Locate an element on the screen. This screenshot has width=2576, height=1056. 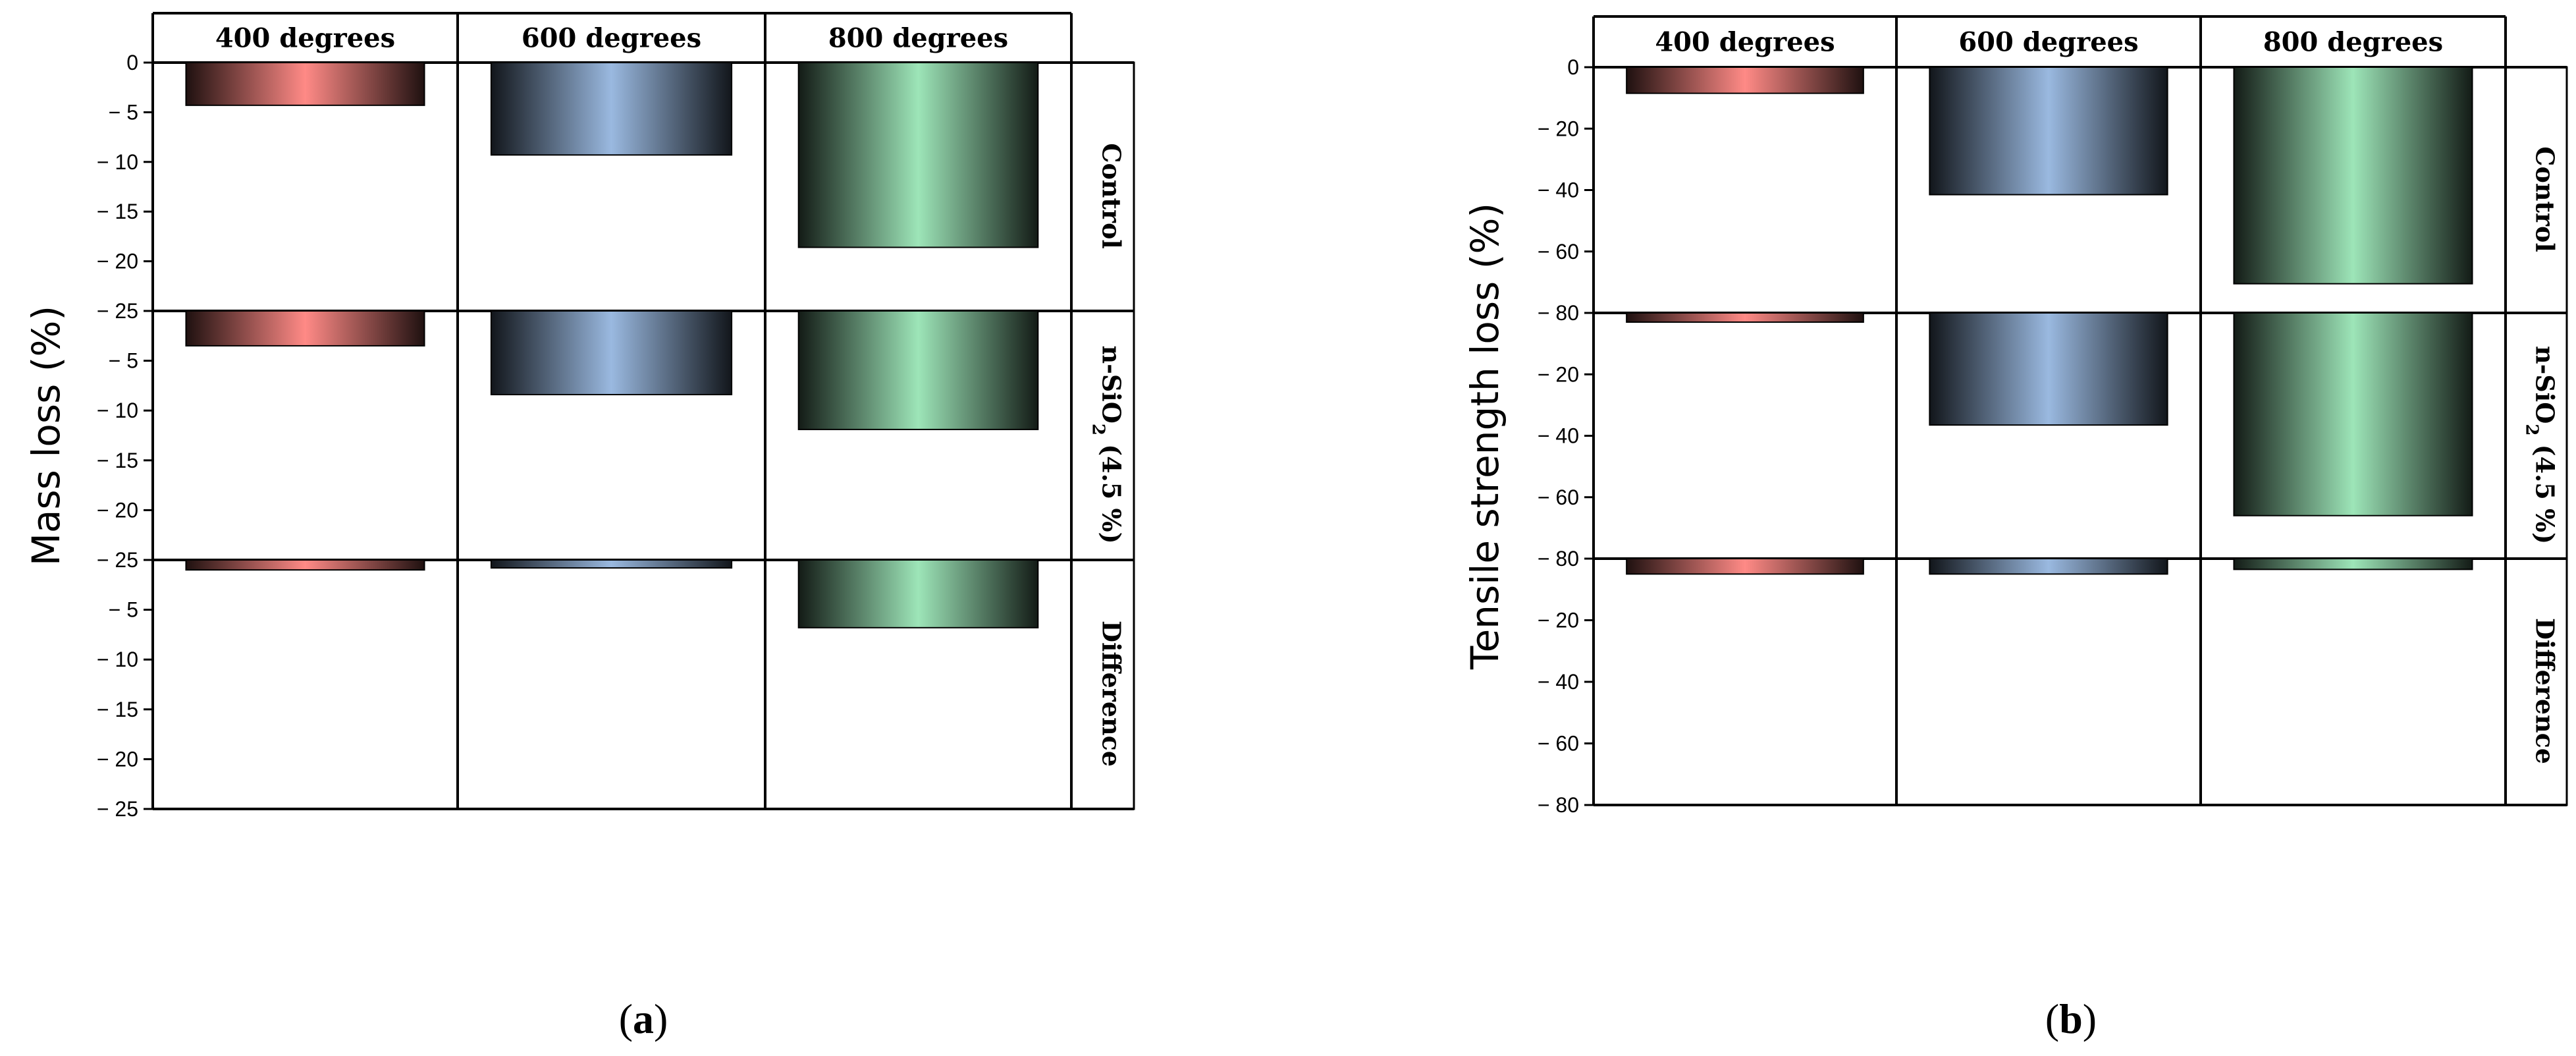
panel-caption: (b) is located at coordinates (2071, 1018).